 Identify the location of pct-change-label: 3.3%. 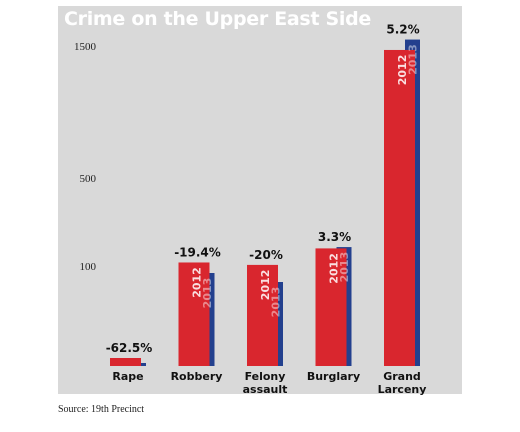
(334, 237).